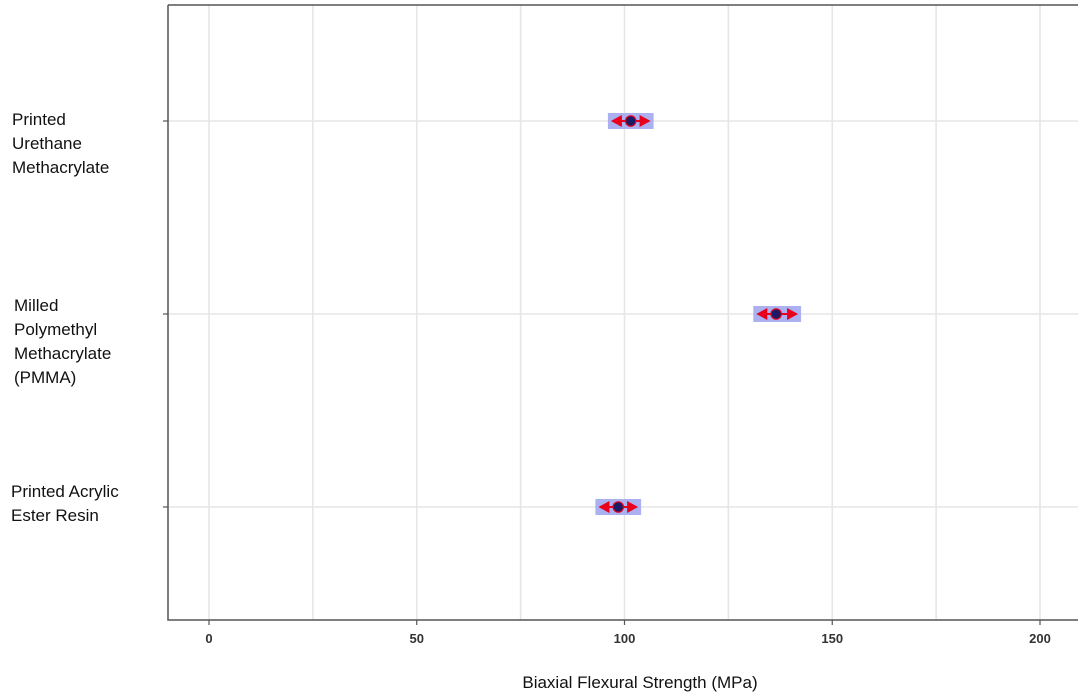  Describe the element at coordinates (832, 638) in the screenshot. I see `x-tick-label: 150` at that location.